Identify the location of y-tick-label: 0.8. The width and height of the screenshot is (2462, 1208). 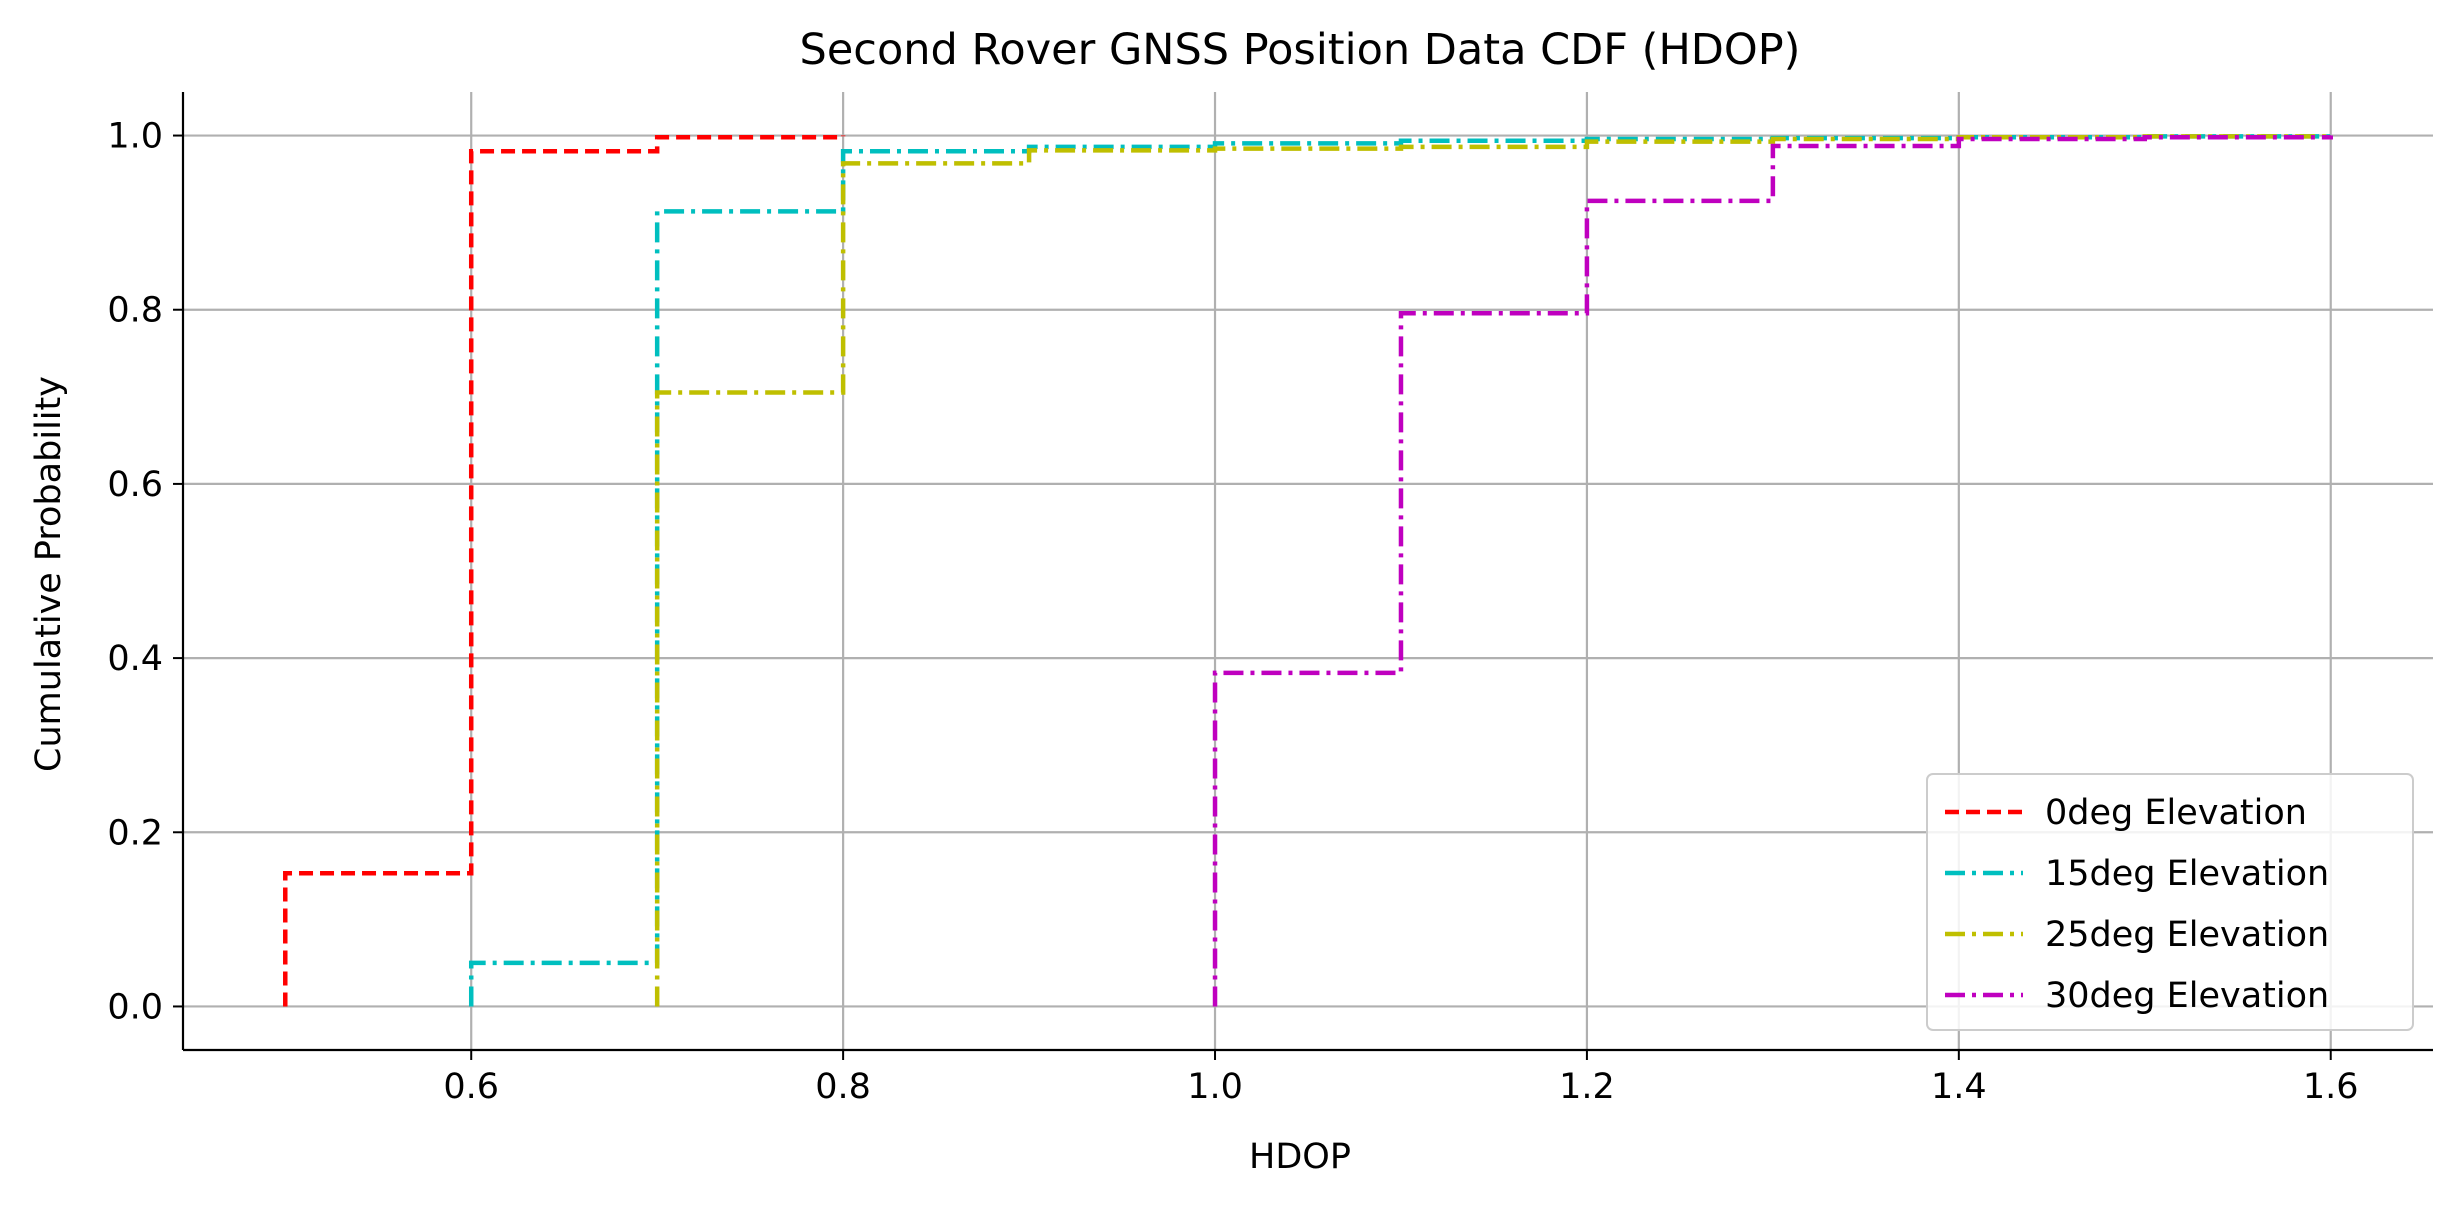
(135, 311).